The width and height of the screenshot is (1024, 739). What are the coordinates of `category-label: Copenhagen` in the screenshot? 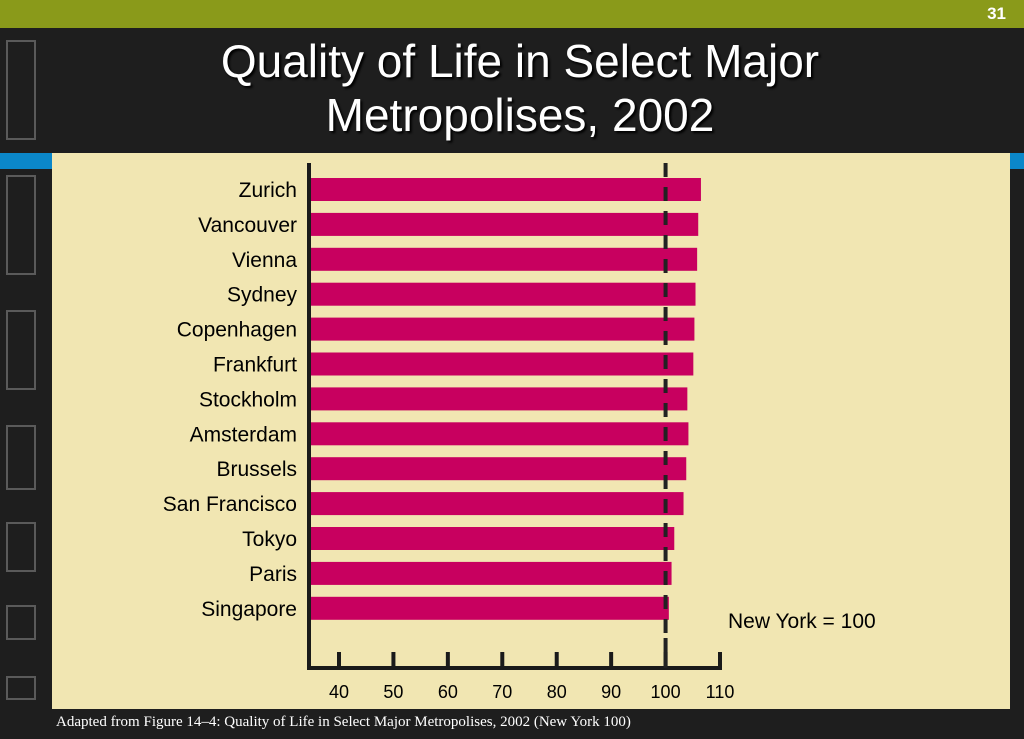 It's located at (237, 330).